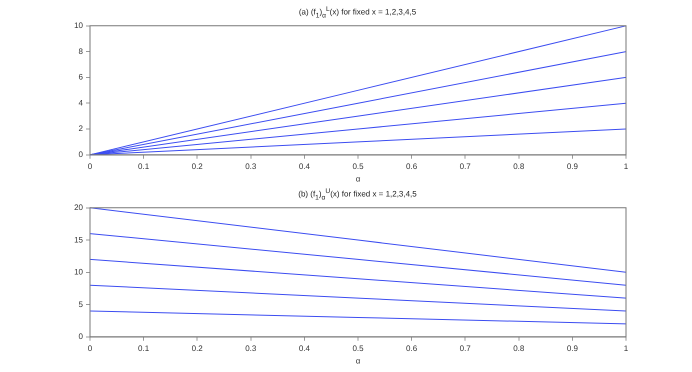 This screenshot has width=692, height=372. What do you see at coordinates (81, 51) in the screenshot?
I see `y-tick-label: 8` at bounding box center [81, 51].